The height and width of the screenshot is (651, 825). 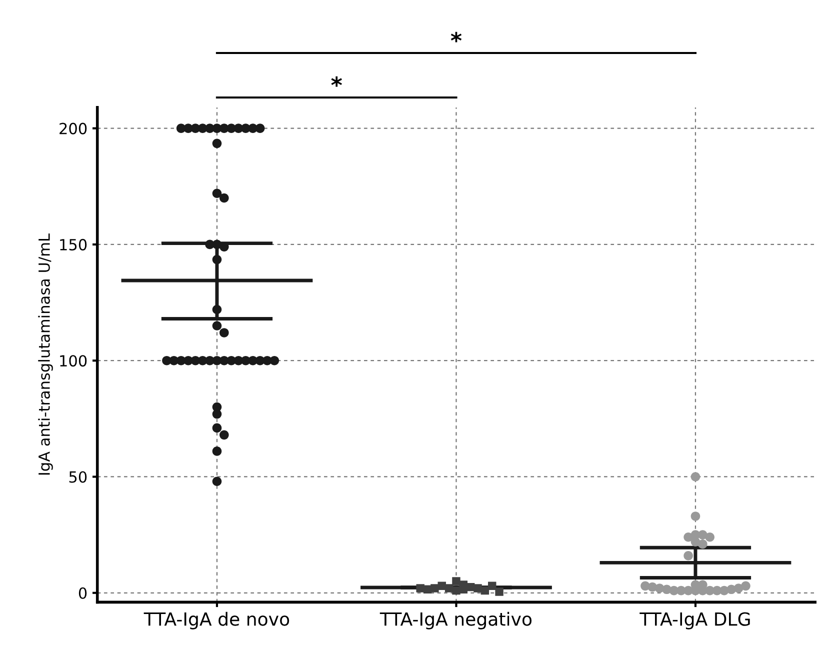 What do you see at coordinates (456, 621) in the screenshot?
I see `x-tick-label: TTA-IgA negativo` at bounding box center [456, 621].